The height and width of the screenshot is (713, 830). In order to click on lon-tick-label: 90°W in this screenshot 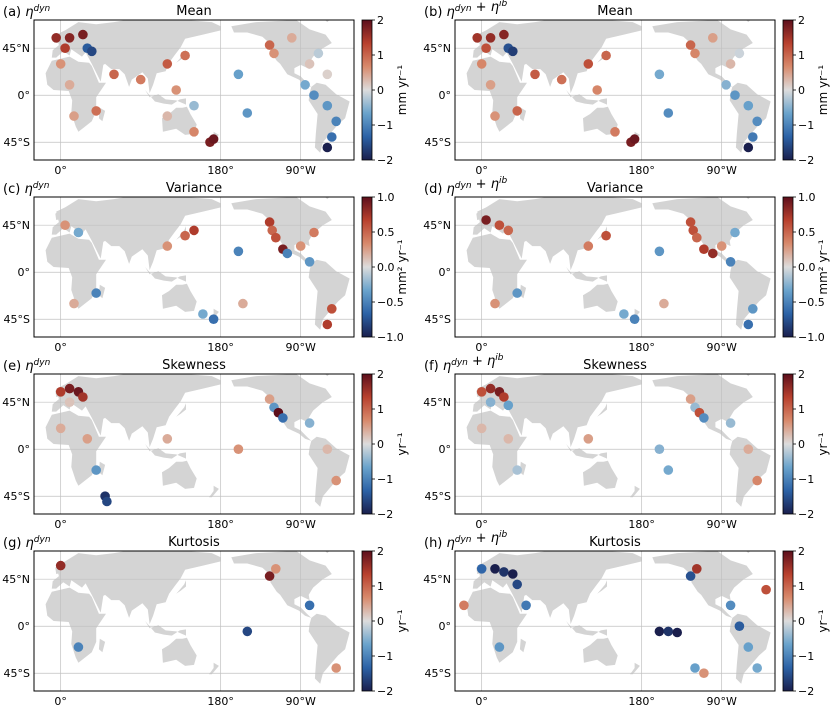, I will do `click(721, 347)`.